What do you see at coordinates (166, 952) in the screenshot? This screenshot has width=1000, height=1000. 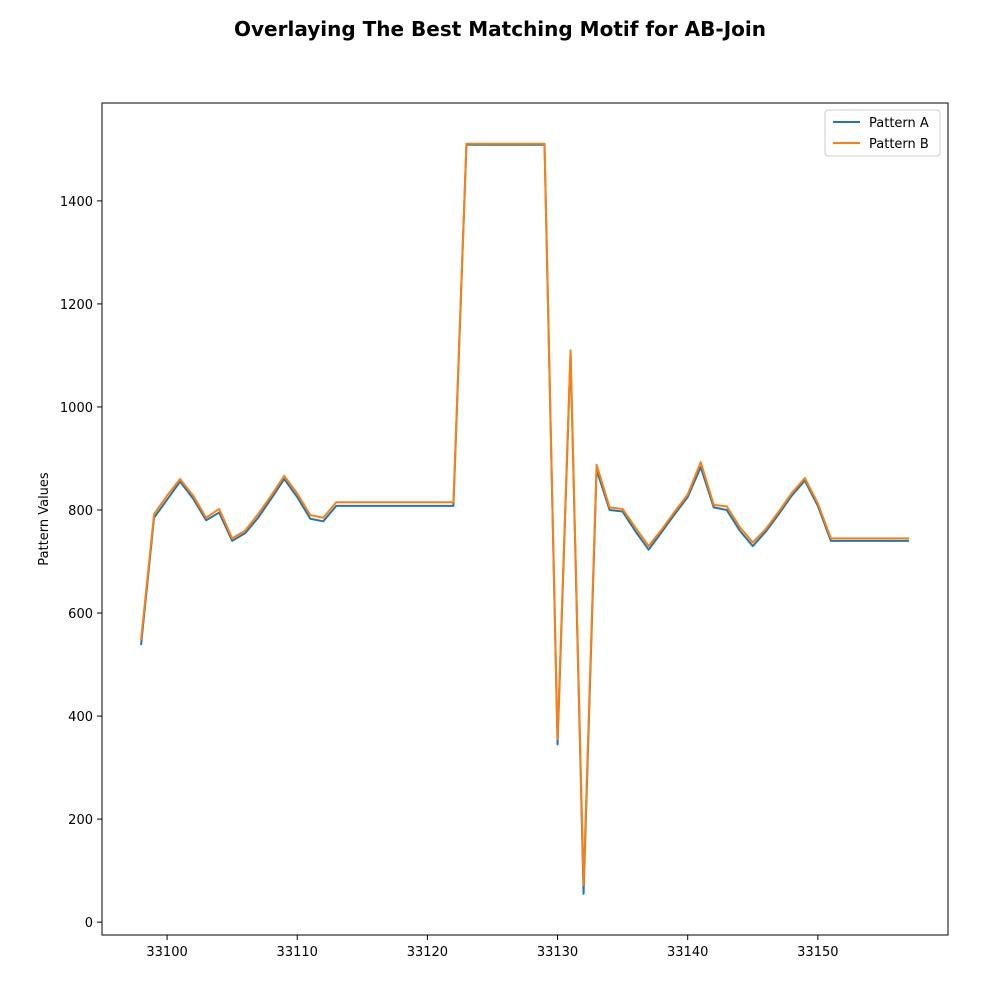 I see `x-tick-label: 33100` at bounding box center [166, 952].